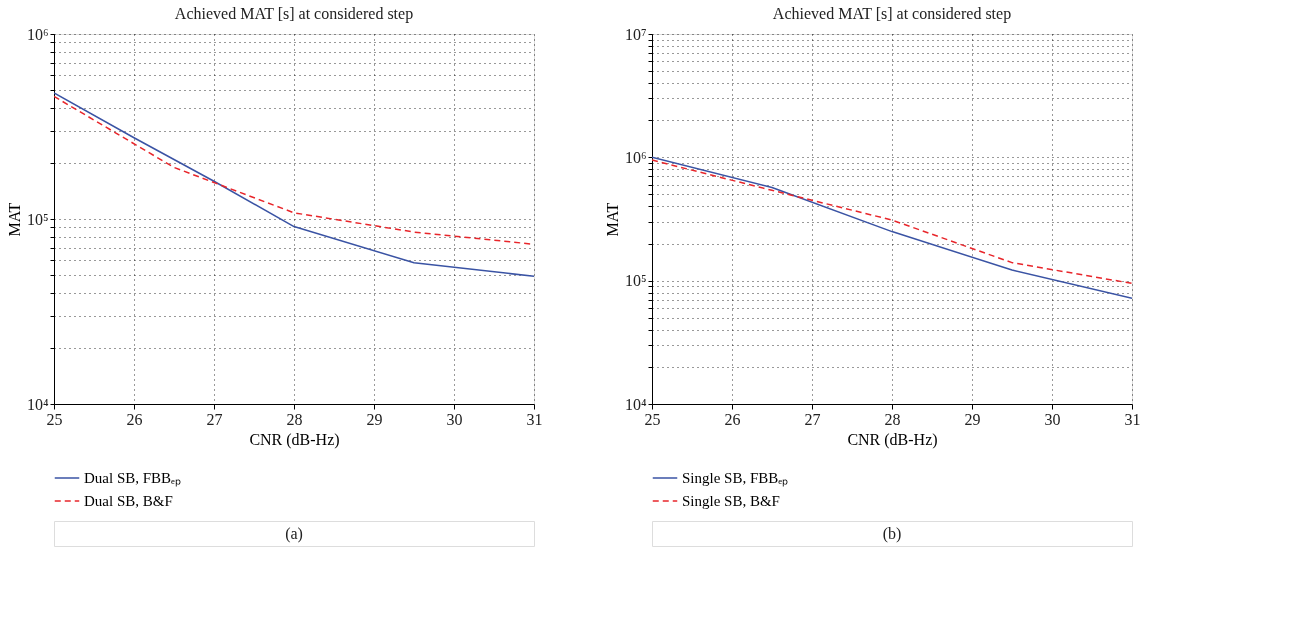 Image resolution: width=1291 pixels, height=625 pixels. Describe the element at coordinates (128, 501) in the screenshot. I see `legend-label: Dual SB, B&F` at that location.